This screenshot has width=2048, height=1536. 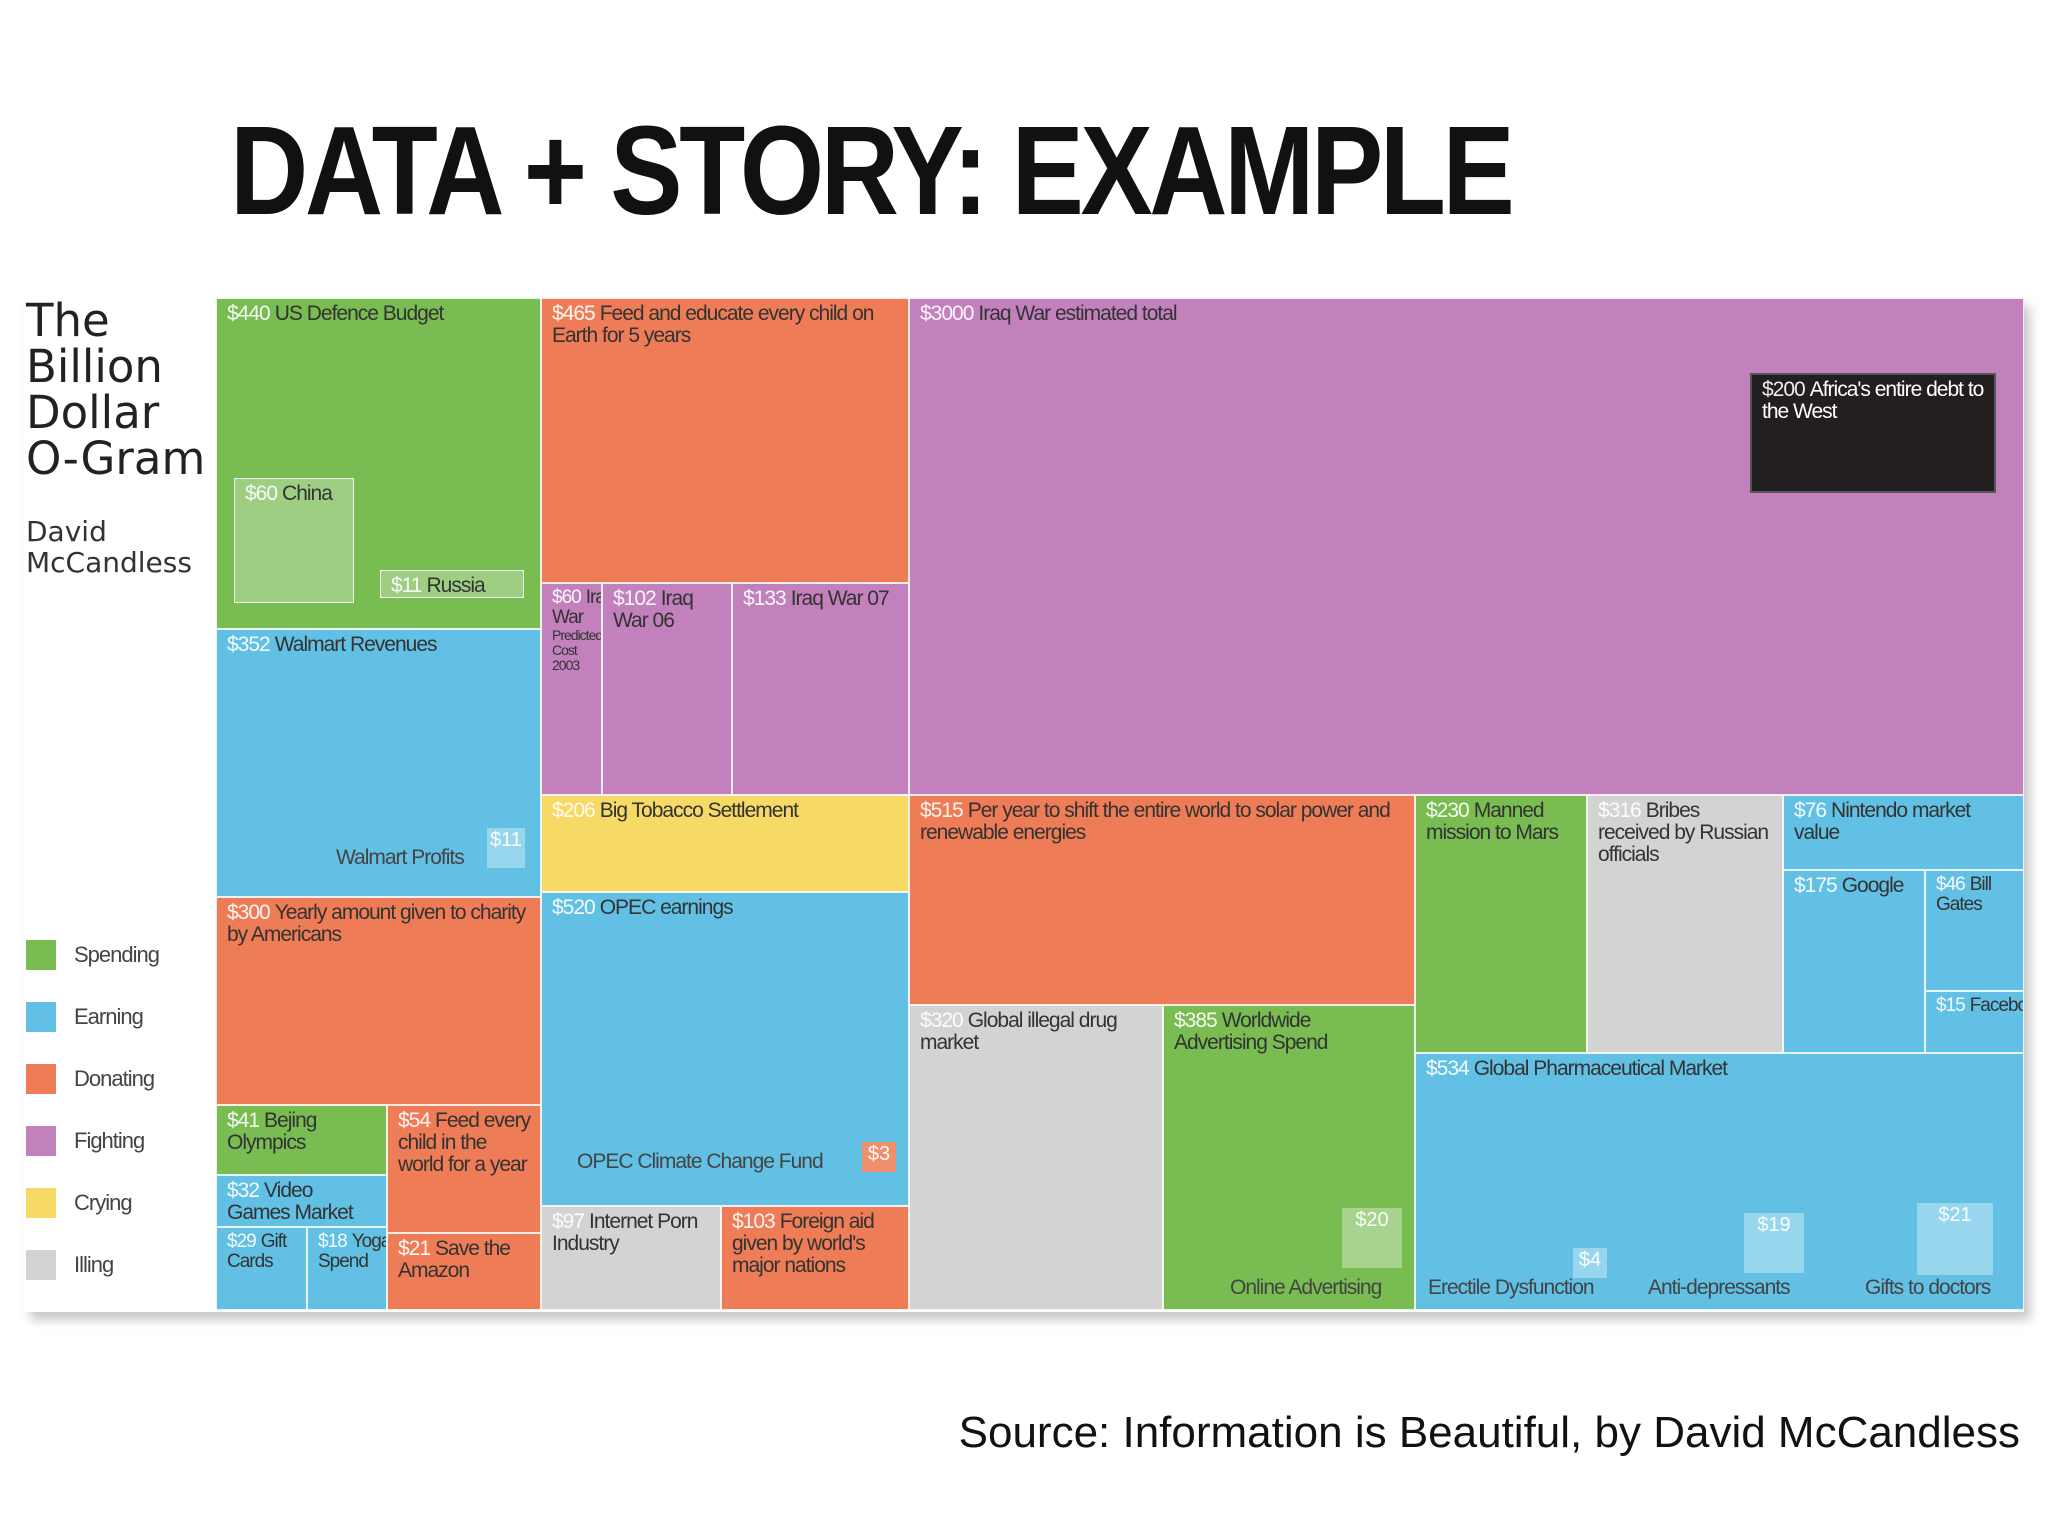 I want to click on treemap-cell: $18 Yoga Spend, so click(x=347, y=1268).